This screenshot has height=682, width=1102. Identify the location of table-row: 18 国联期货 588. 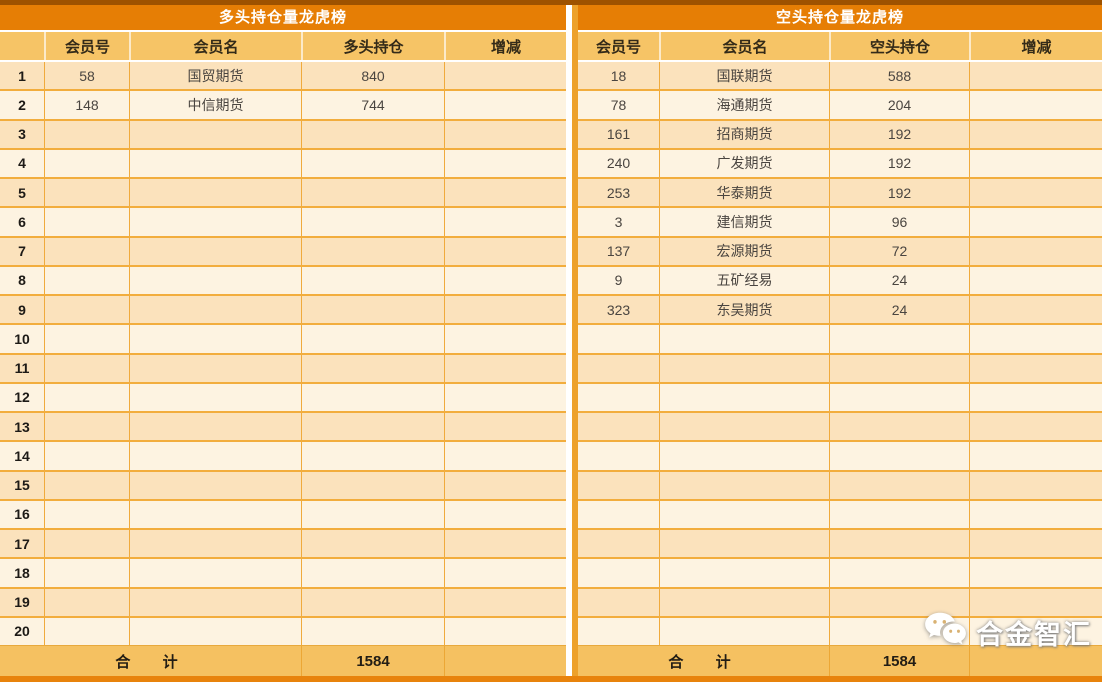
(840, 77).